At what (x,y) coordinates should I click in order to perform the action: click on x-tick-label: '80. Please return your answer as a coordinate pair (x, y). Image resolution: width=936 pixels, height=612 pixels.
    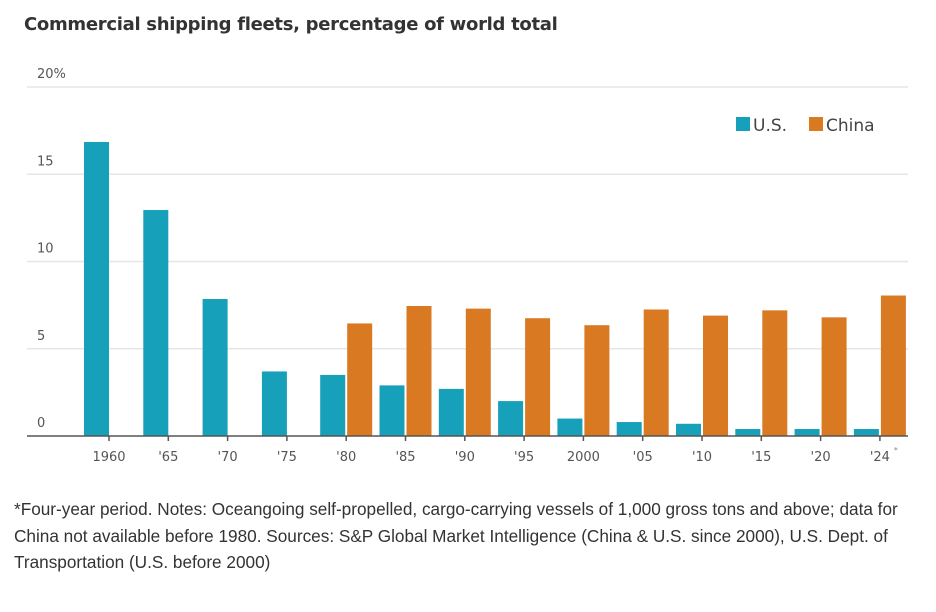
    Looking at the image, I should click on (346, 457).